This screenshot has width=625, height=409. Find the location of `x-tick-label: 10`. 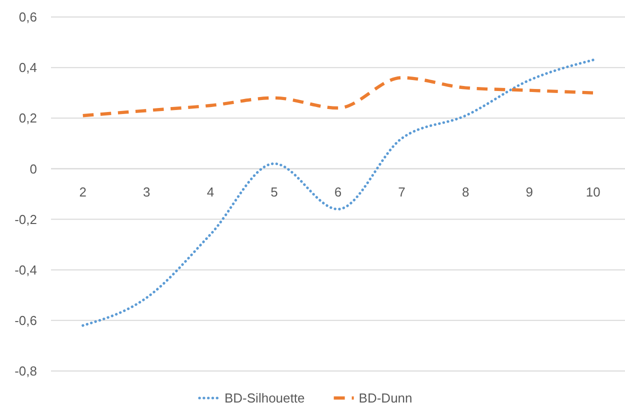

x-tick-label: 10 is located at coordinates (593, 192).